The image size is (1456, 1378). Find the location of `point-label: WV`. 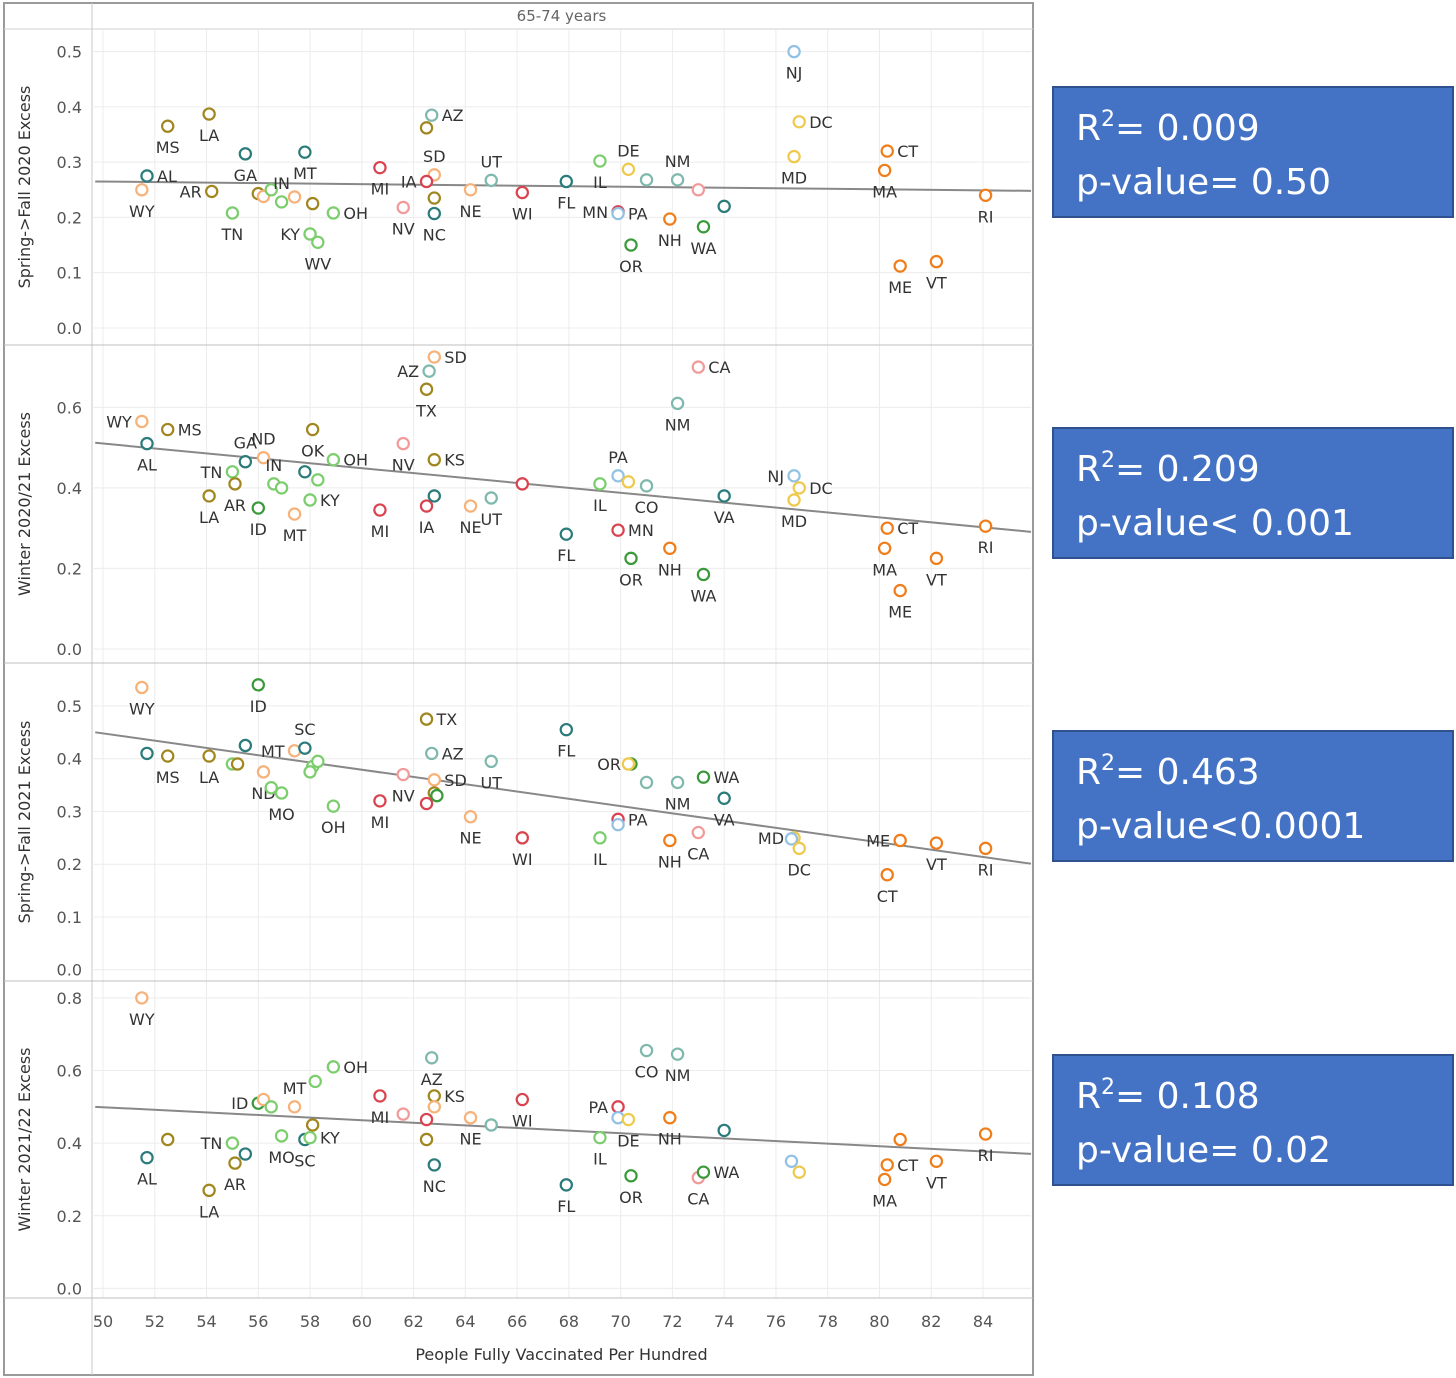

point-label: WV is located at coordinates (317, 263).